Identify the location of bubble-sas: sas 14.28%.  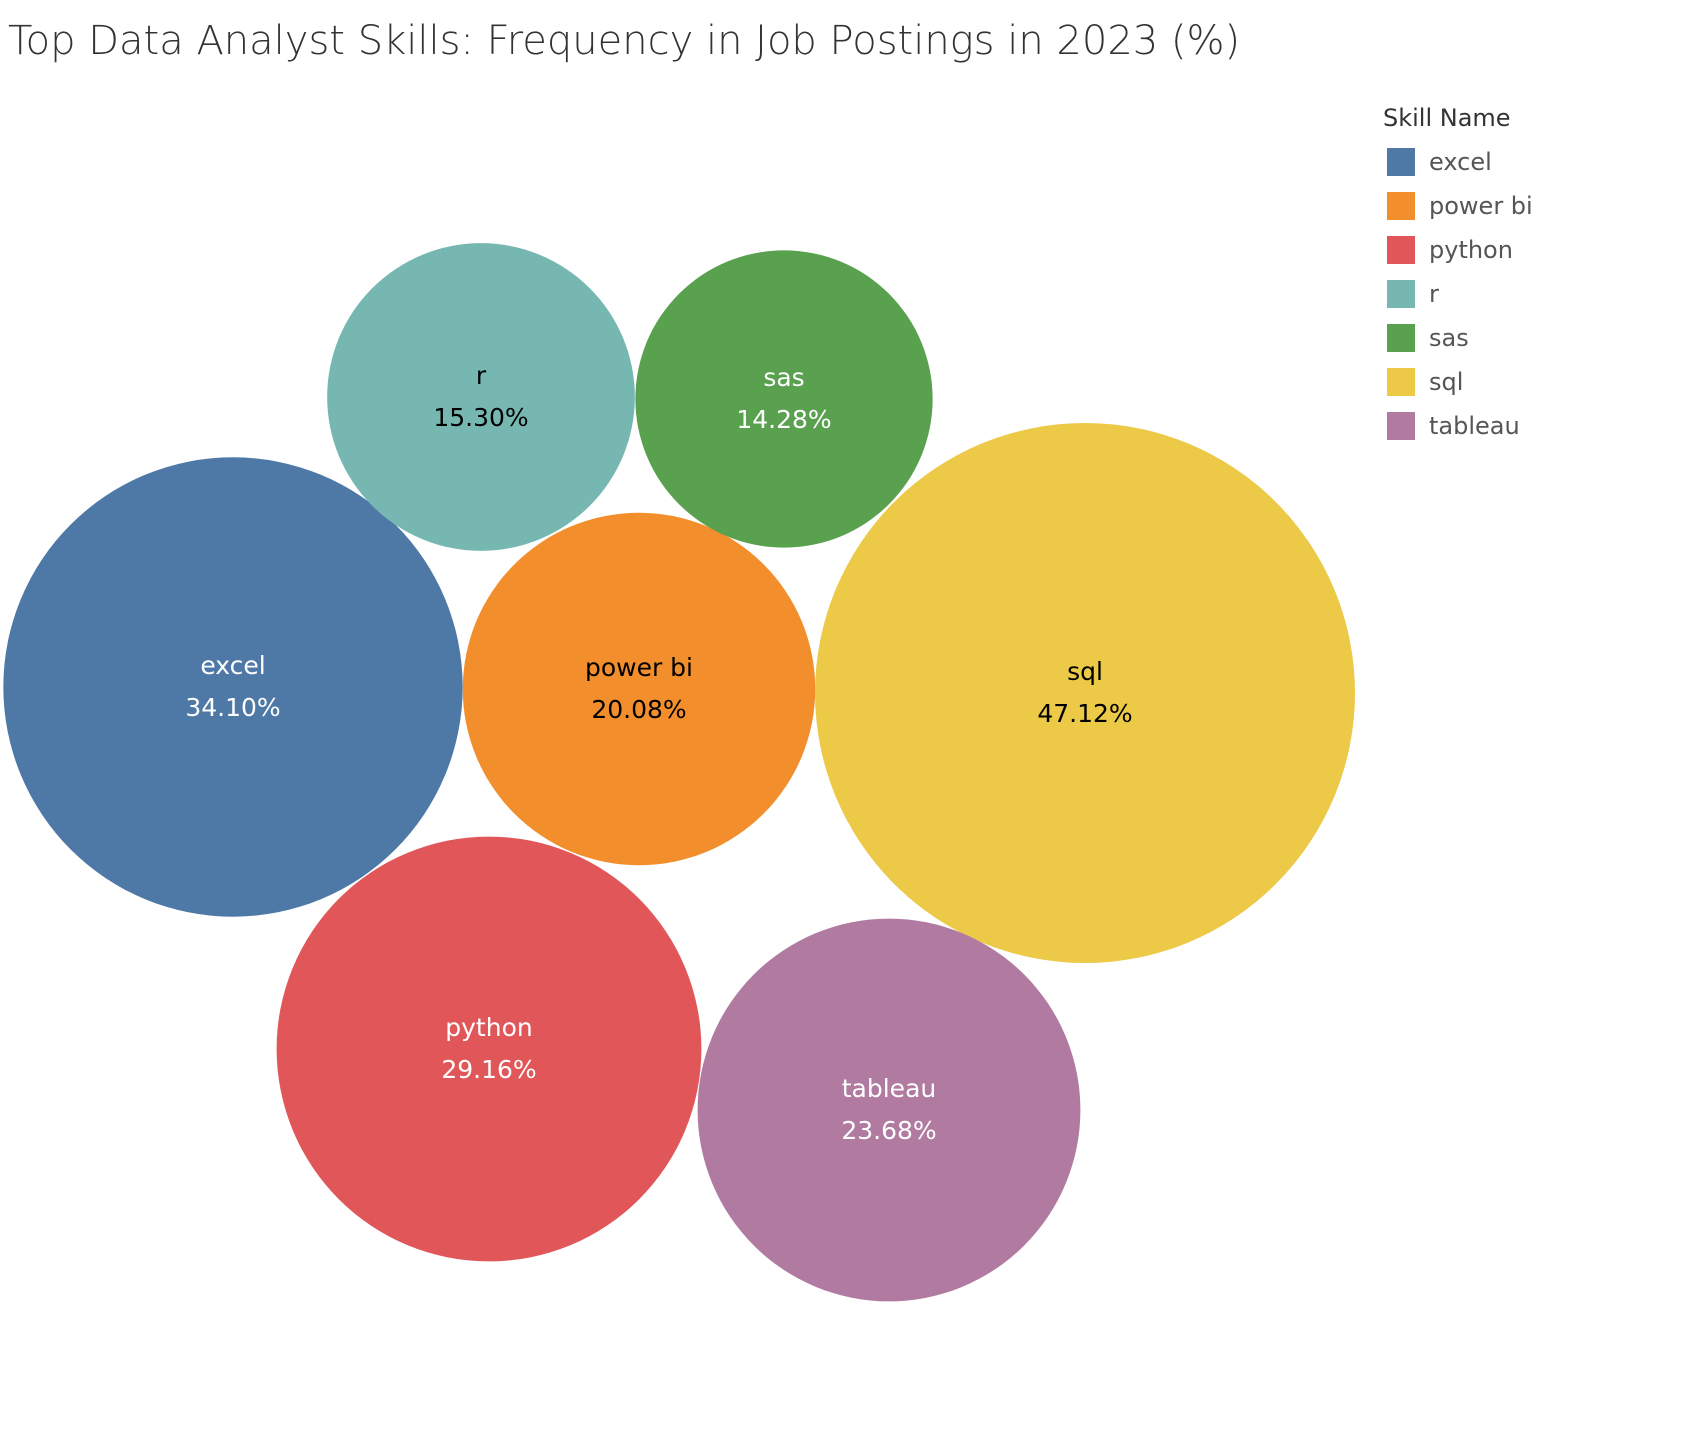
(784, 399).